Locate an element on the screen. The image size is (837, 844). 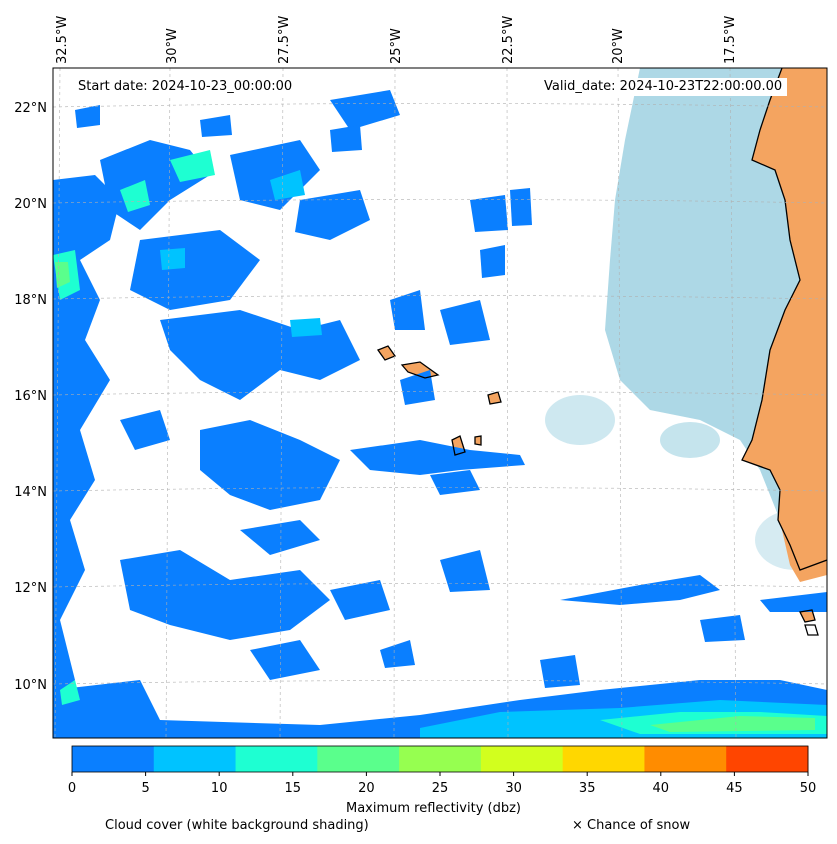
reflectivity-colorbar is located at coordinates (440, 759).